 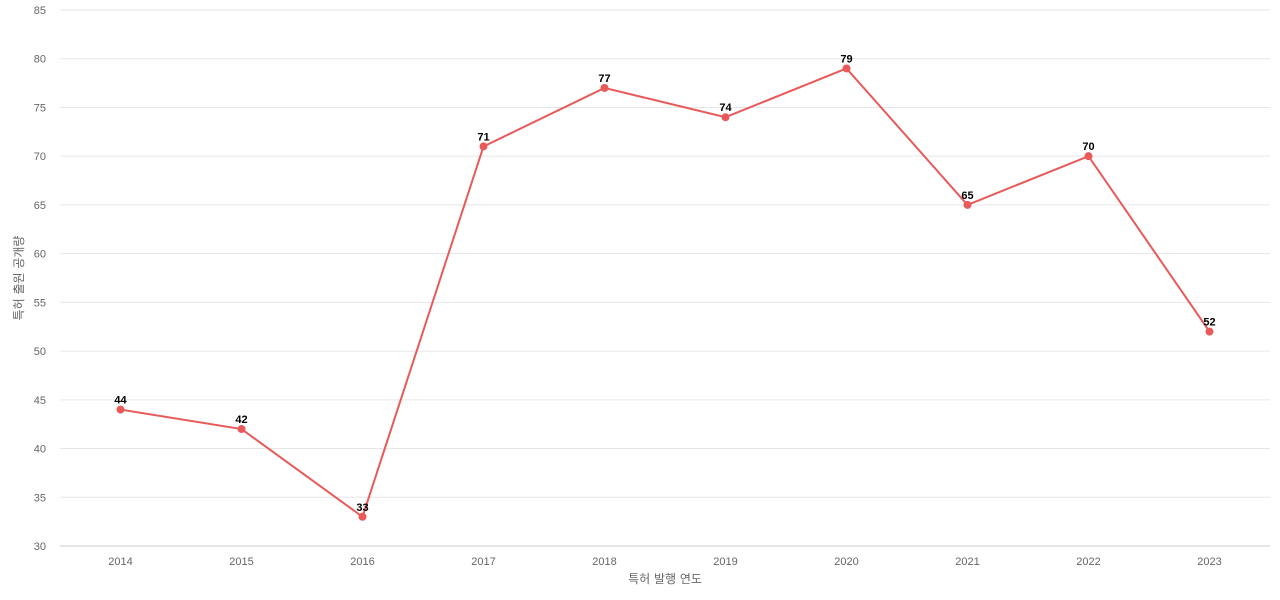 What do you see at coordinates (725, 108) in the screenshot?
I see `data-label: 74` at bounding box center [725, 108].